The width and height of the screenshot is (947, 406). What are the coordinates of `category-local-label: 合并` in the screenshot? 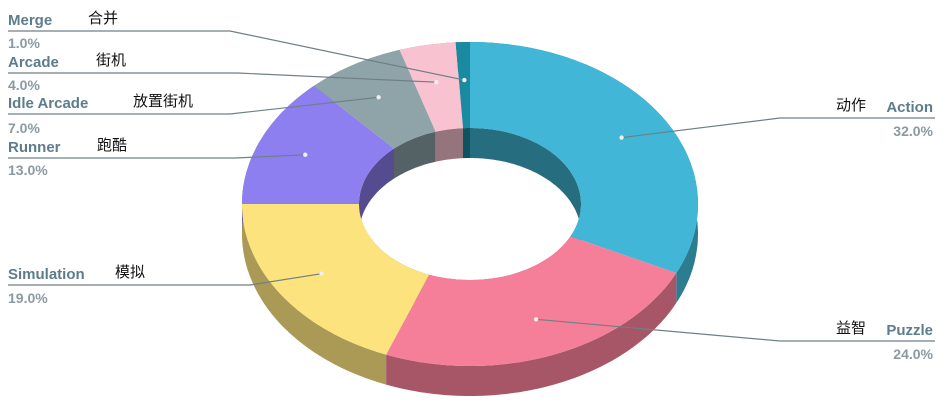 It's located at (103, 18).